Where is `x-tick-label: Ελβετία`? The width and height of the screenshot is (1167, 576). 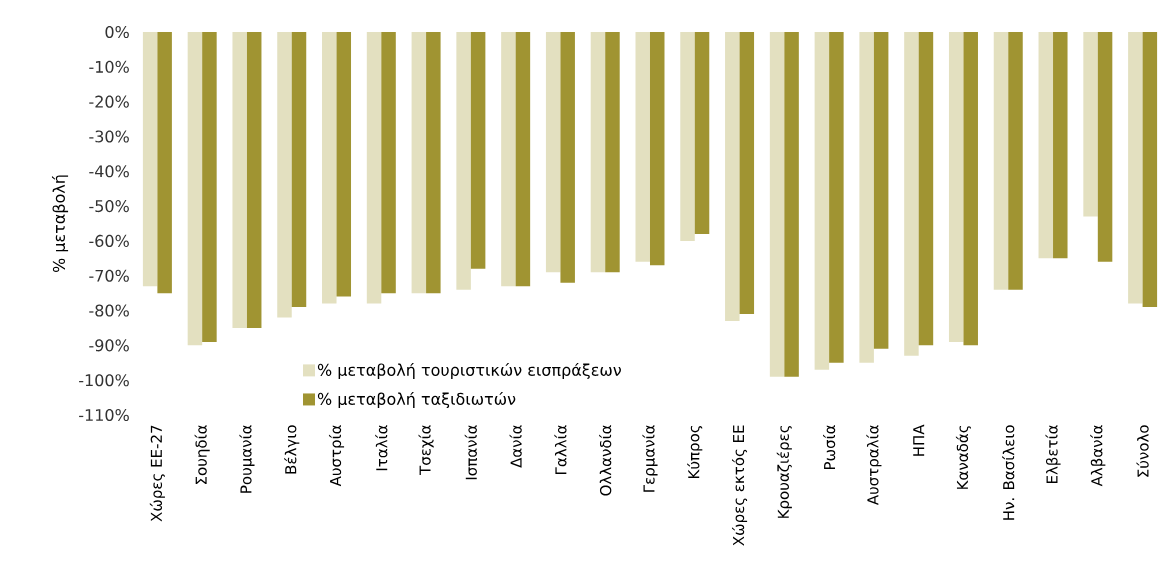 x-tick-label: Ελβετία is located at coordinates (1053, 454).